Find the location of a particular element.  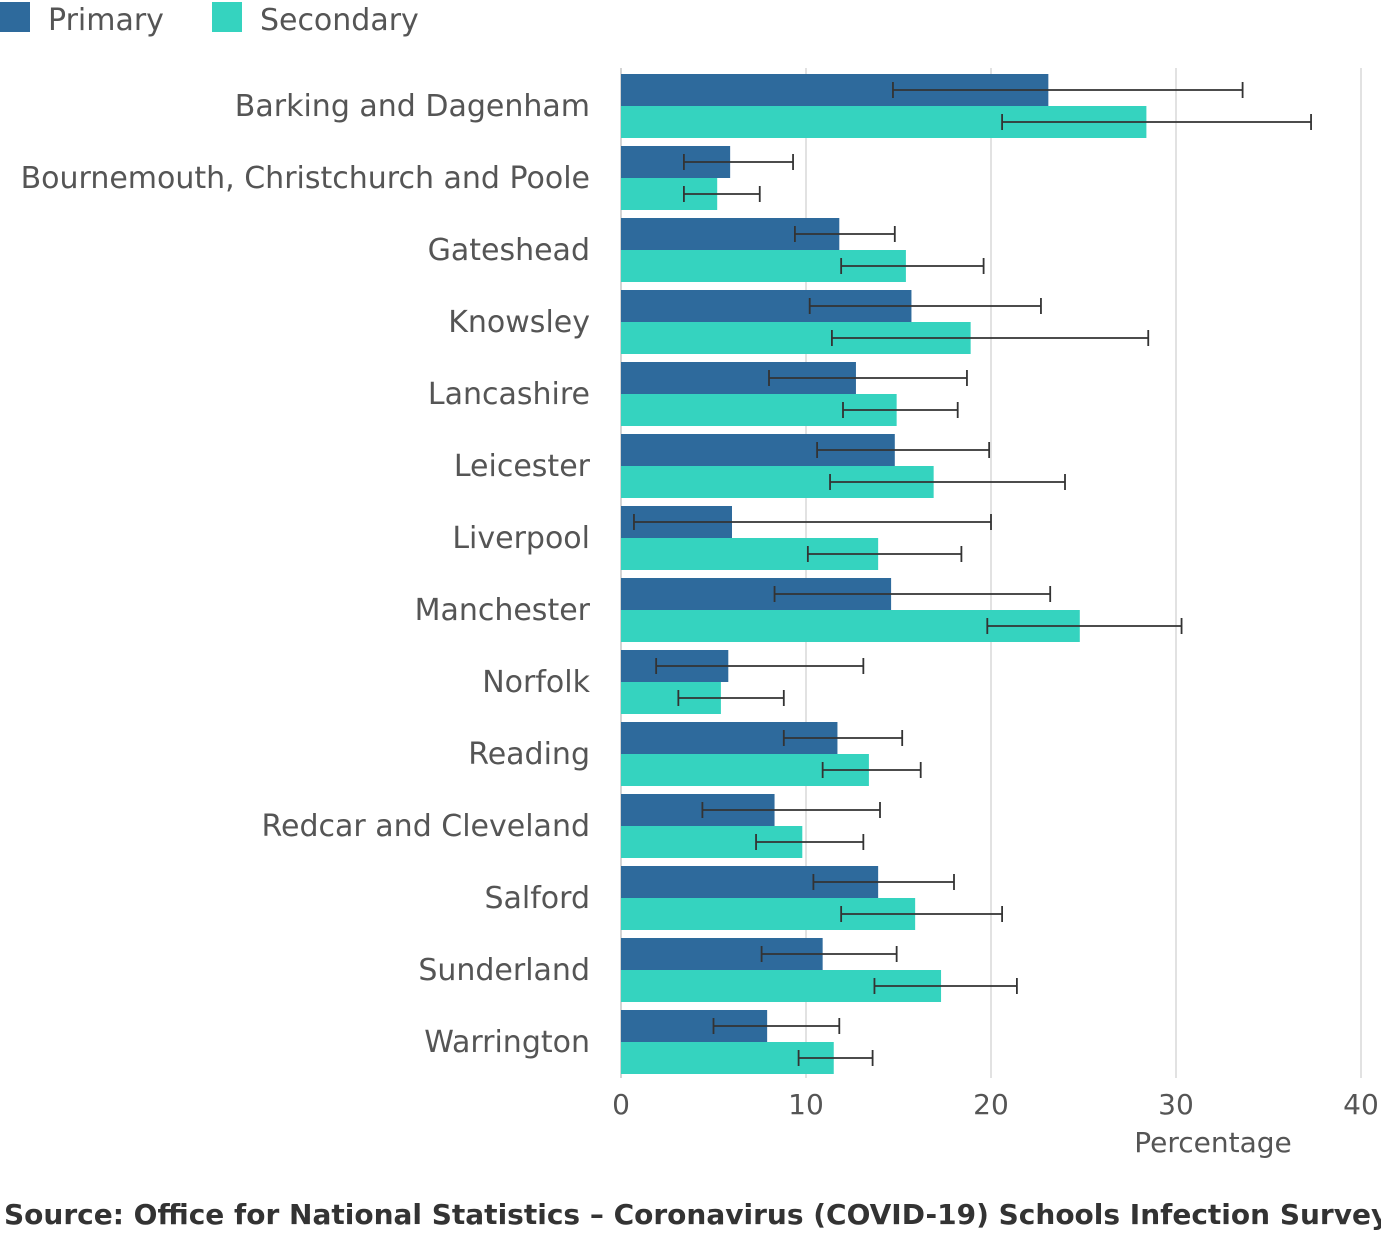

legend-item-primary: Primary is located at coordinates (82, 20).